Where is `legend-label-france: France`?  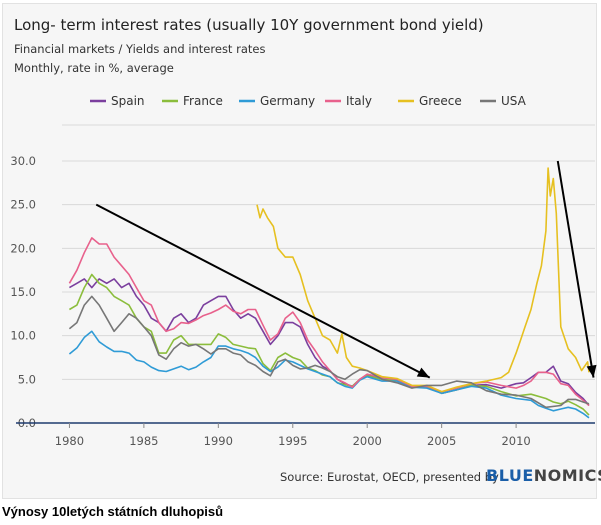
legend-label-france: France is located at coordinates (203, 101).